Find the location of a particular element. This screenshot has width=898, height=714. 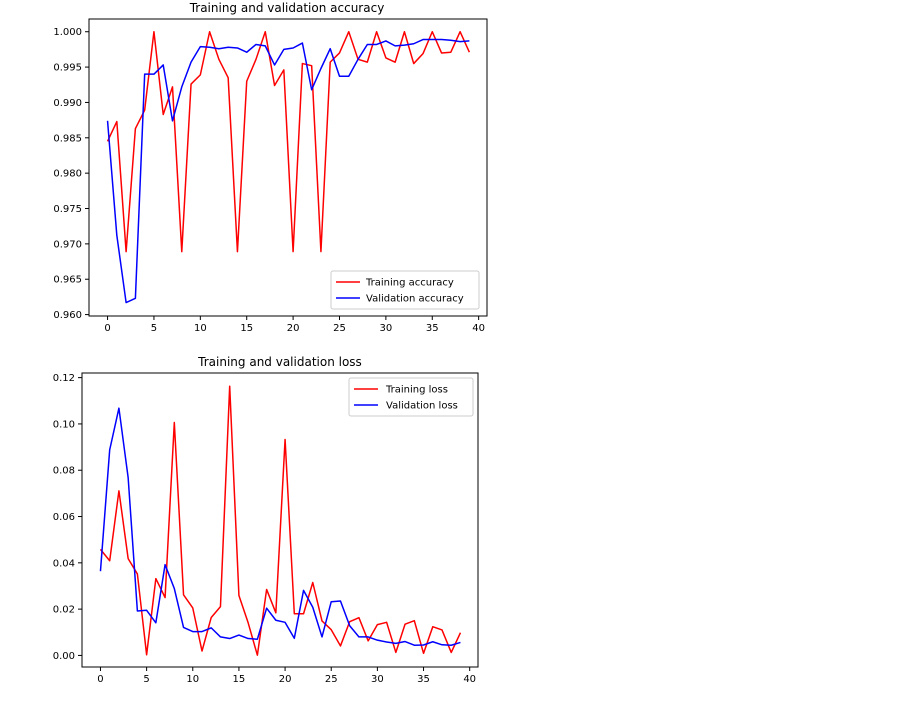

accuracy-y-tick-label: 0.990 is located at coordinates (67, 103).